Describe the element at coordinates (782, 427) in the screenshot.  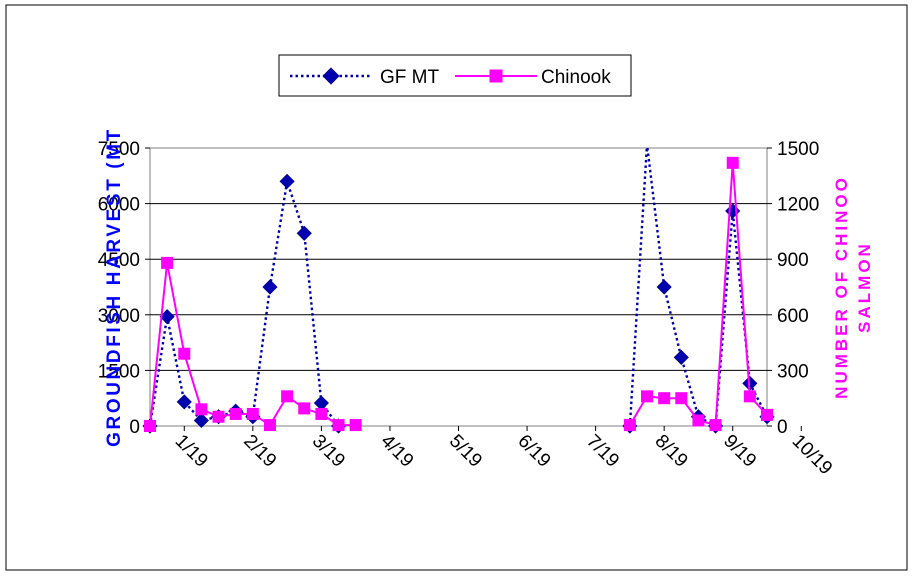
I see `y-right-tick-label: 0` at that location.